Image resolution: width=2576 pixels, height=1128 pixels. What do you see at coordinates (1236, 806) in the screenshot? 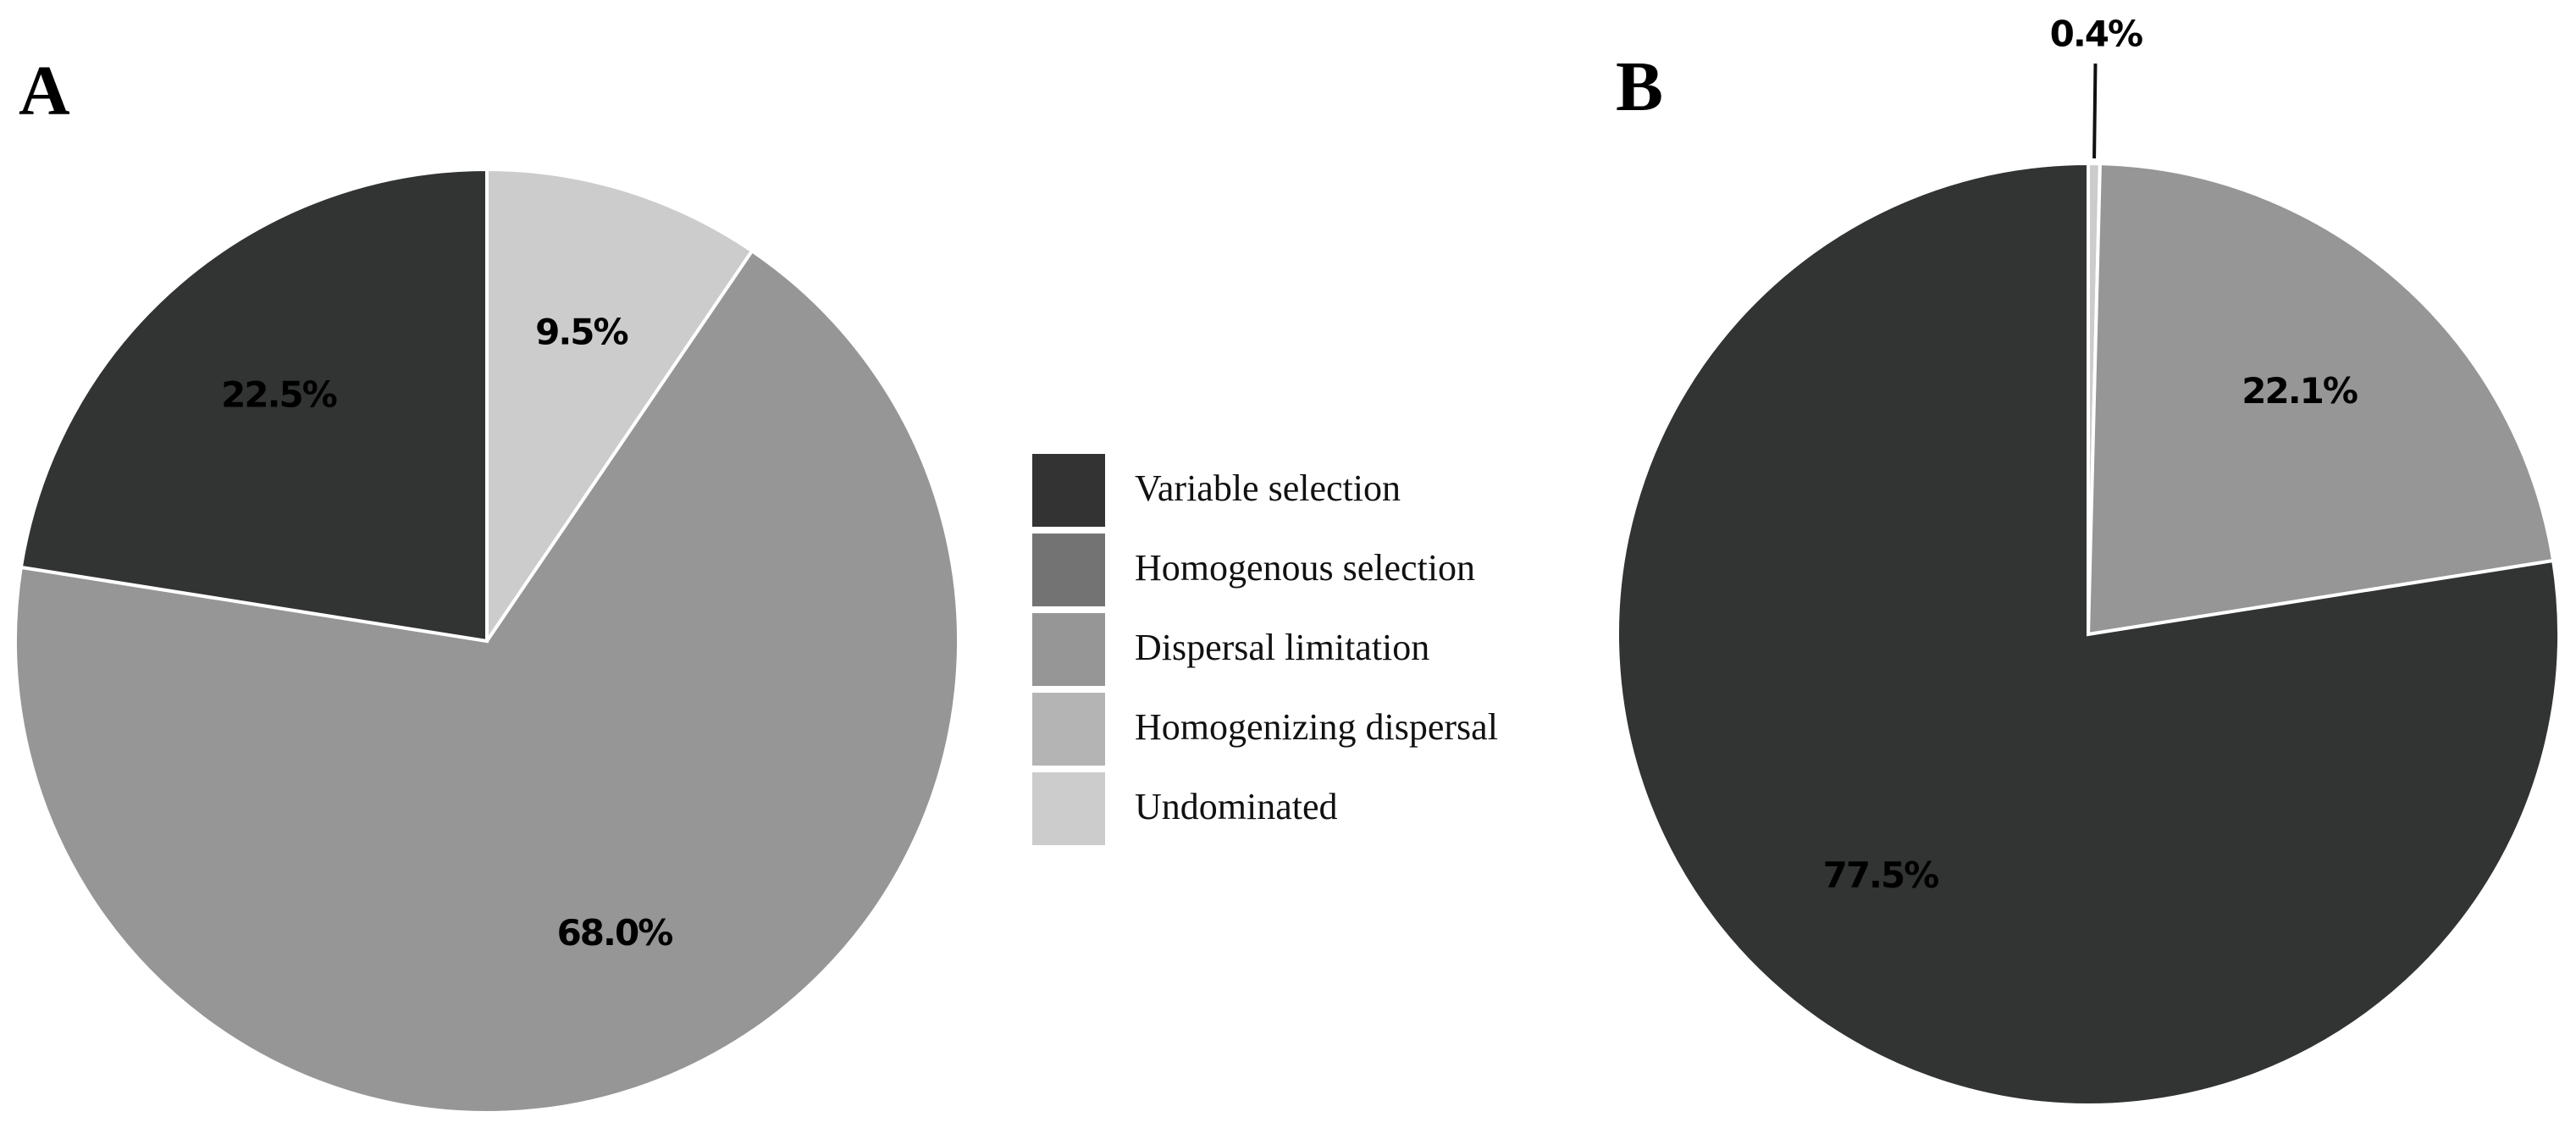
I see `legend-label: Undominated` at bounding box center [1236, 806].